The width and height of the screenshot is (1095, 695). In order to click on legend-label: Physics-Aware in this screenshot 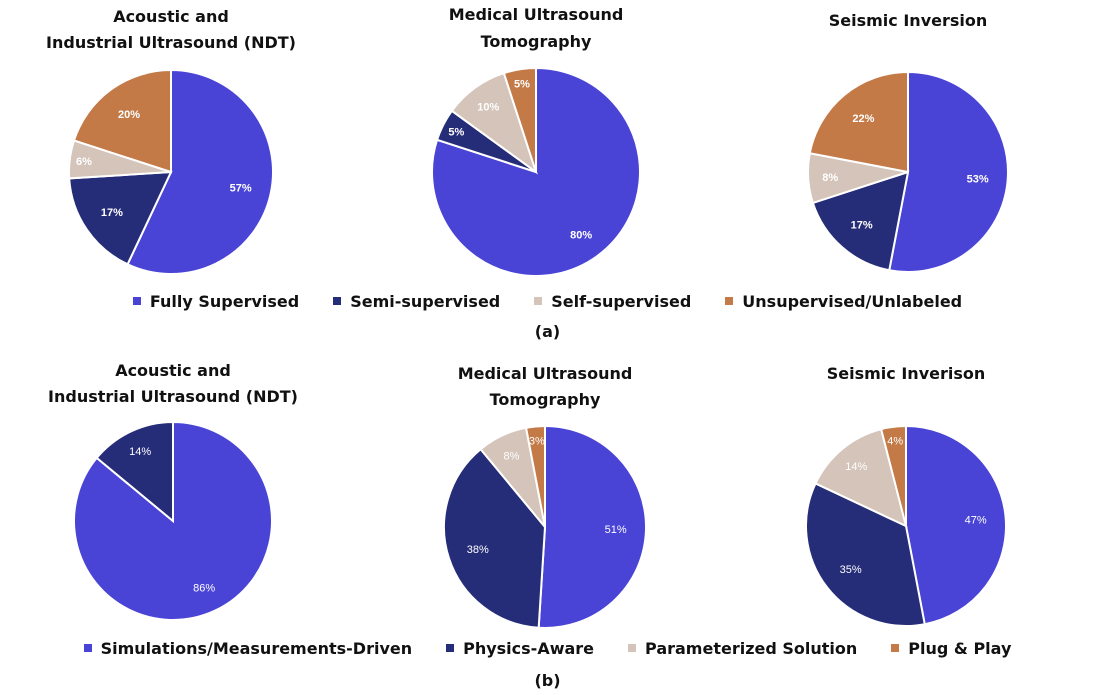, I will do `click(529, 648)`.